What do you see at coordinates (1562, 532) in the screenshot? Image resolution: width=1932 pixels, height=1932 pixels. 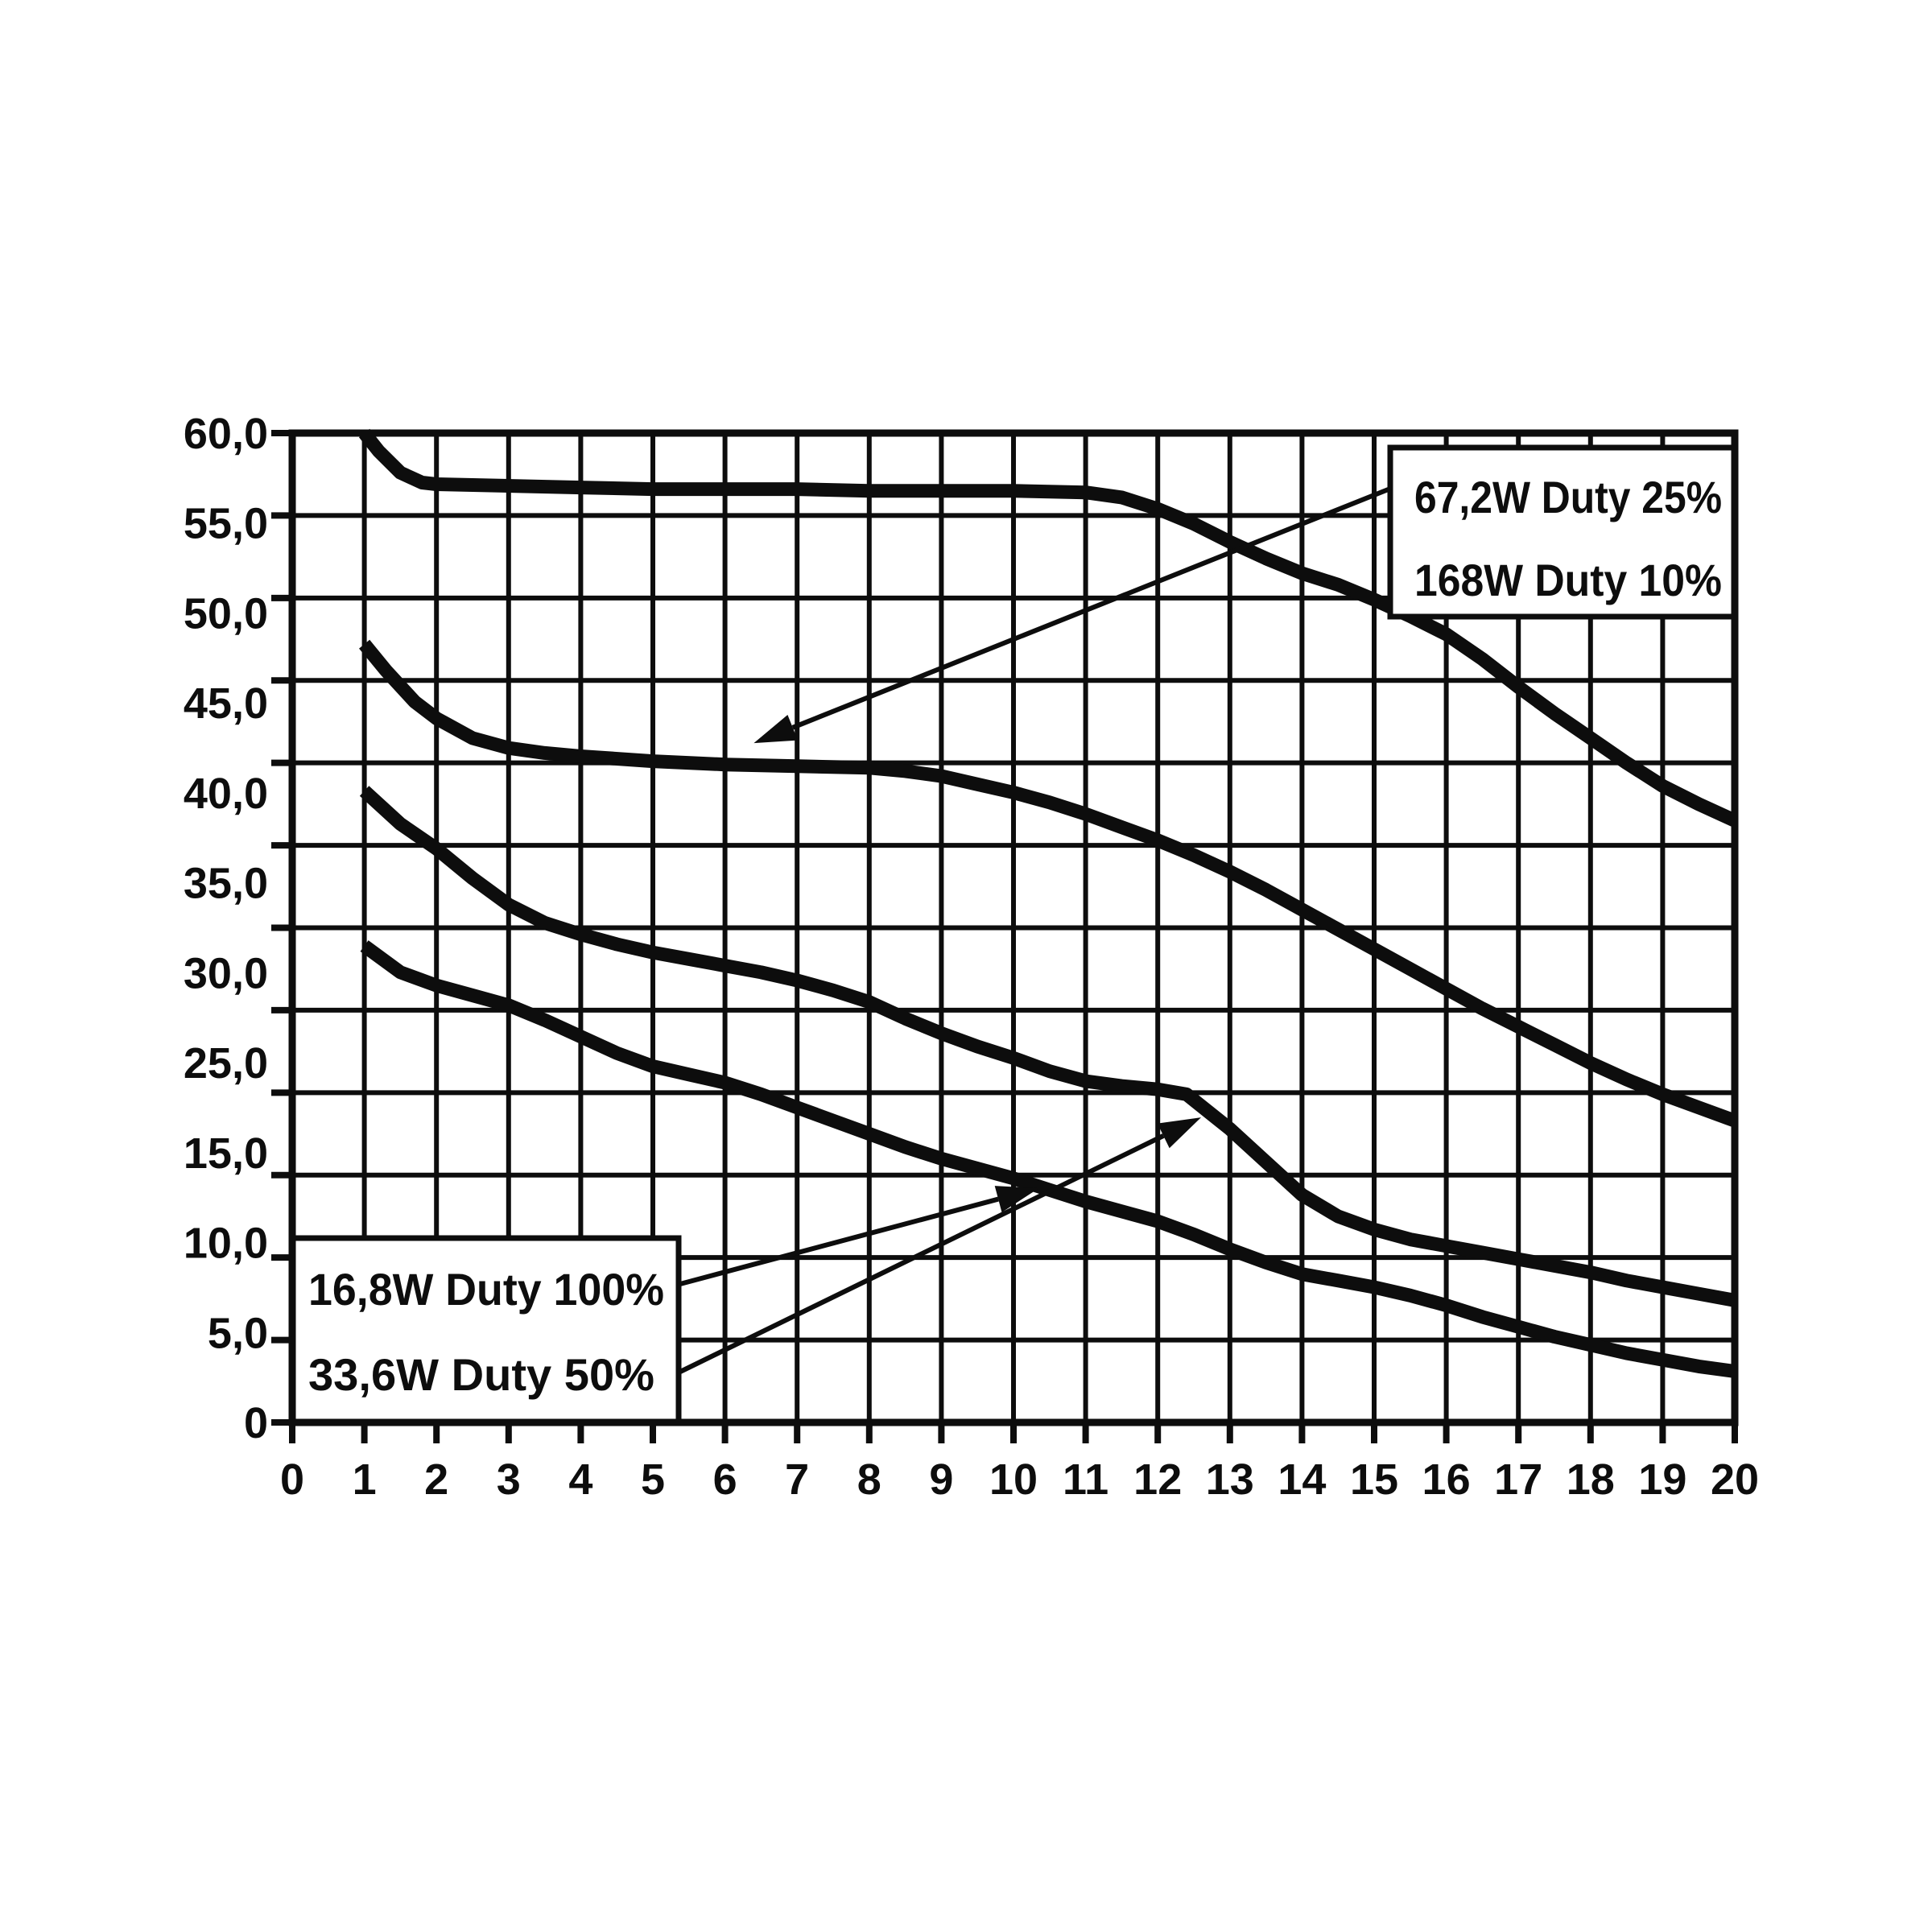 I see `legend-box-top-right` at bounding box center [1562, 532].